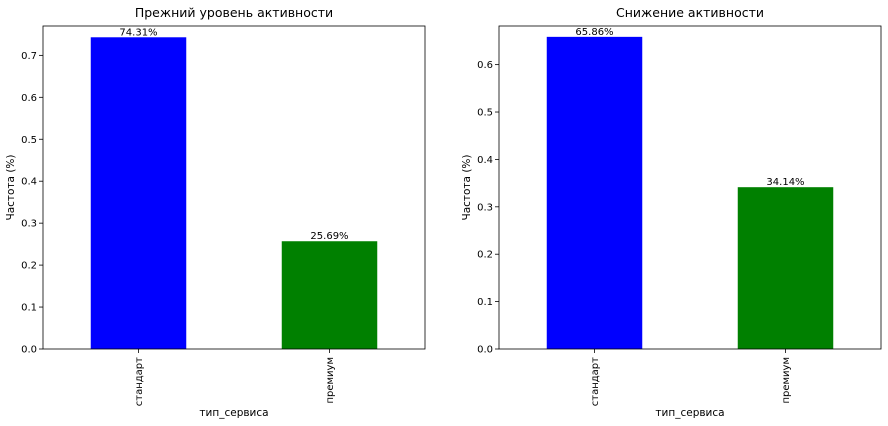 The height and width of the screenshot is (426, 888). I want to click on y-tick-label: 0.7, so click(29, 56).